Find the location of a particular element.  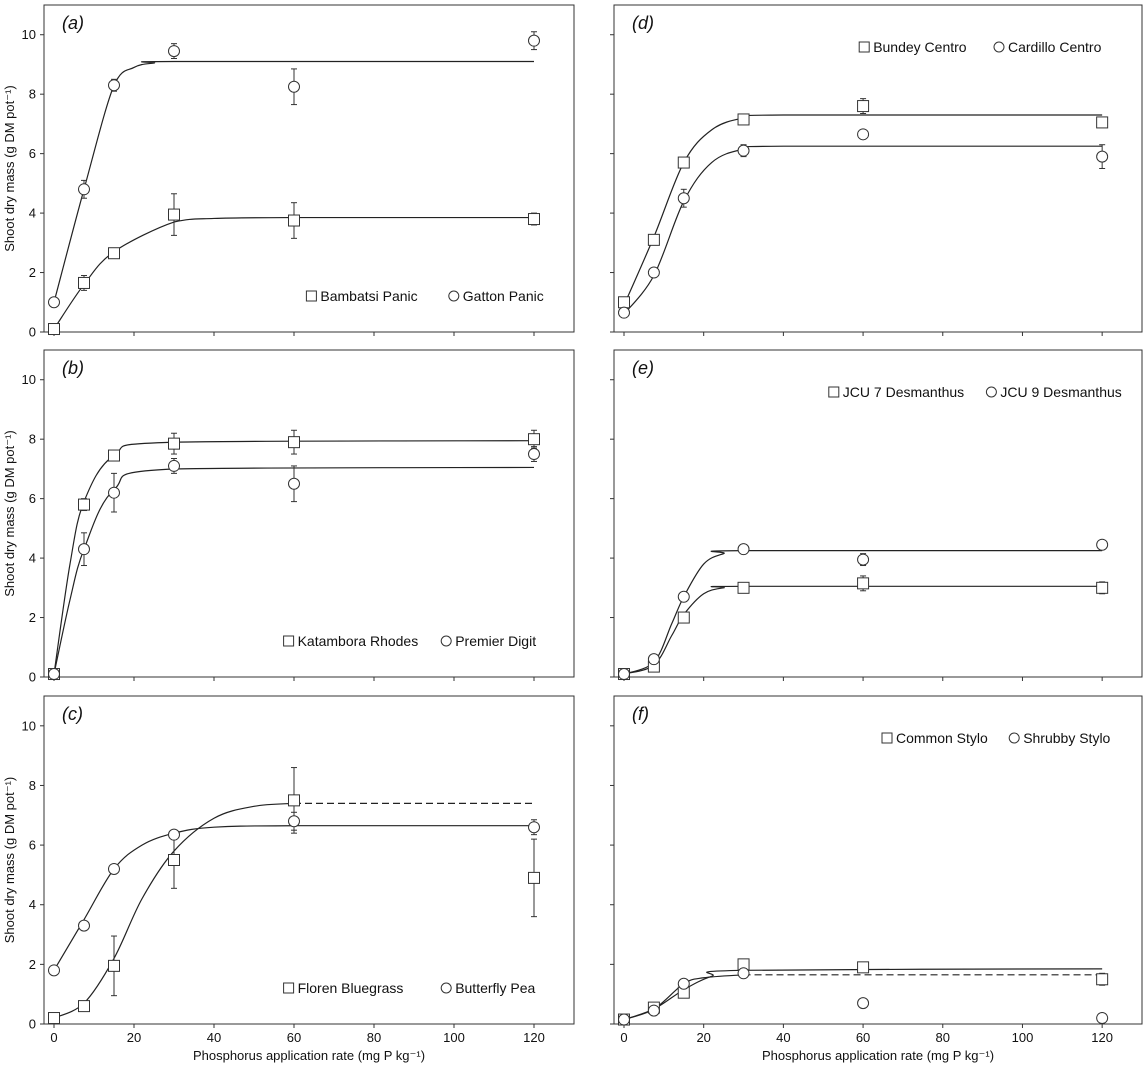

shrubby-stylo-legend-marker is located at coordinates (1014, 738).